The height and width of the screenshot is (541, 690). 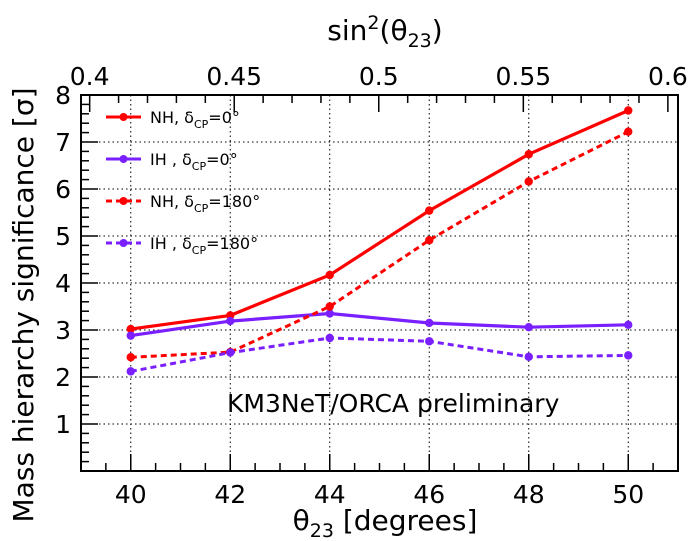 I want to click on y-tick-label: 2, so click(x=63, y=377).